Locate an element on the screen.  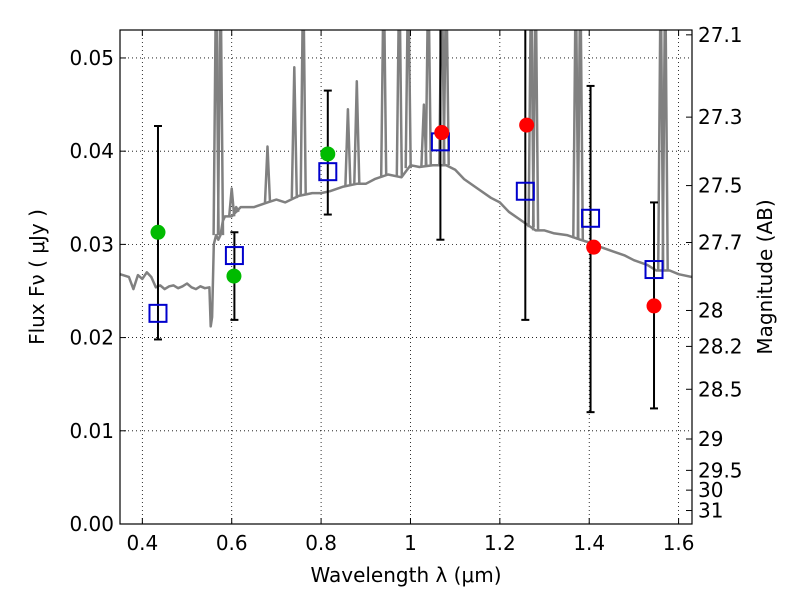
y-tick-label: 0.00 is located at coordinates (91, 524).